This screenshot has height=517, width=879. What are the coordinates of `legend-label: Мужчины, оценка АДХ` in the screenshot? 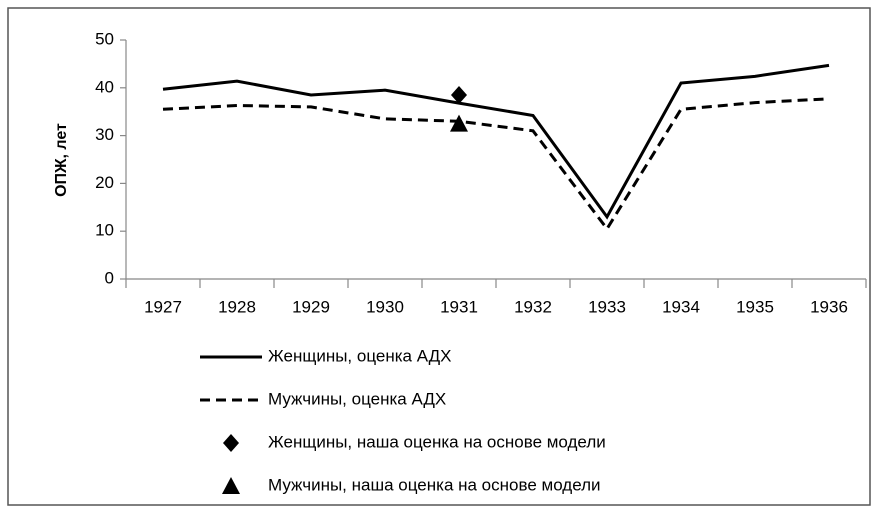 It's located at (357, 398).